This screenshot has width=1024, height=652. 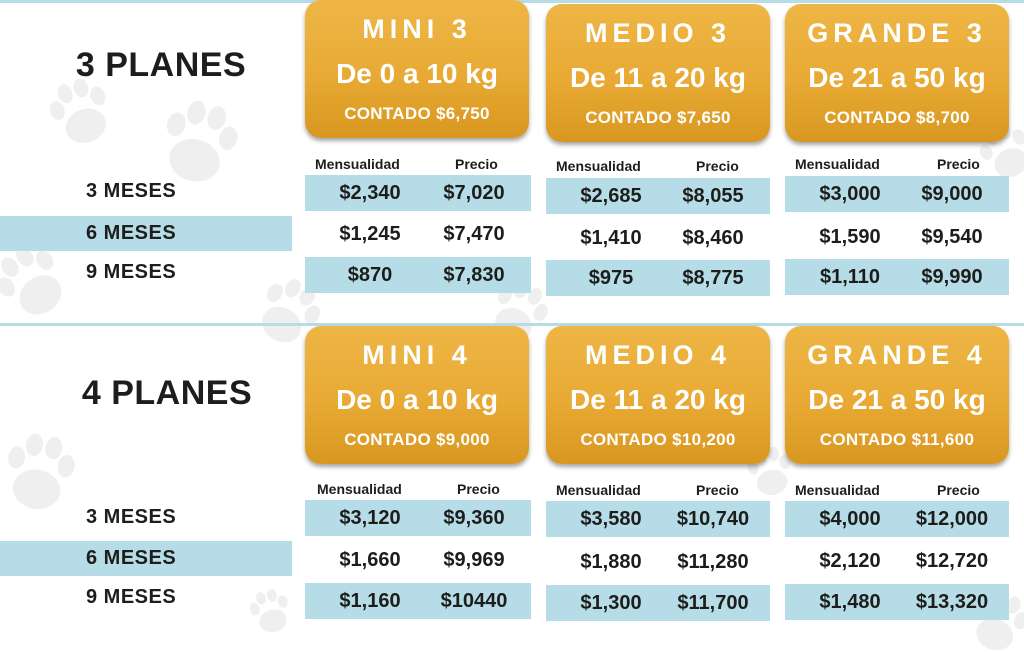 What do you see at coordinates (897, 355) in the screenshot?
I see `plan-name: GRANDE 4` at bounding box center [897, 355].